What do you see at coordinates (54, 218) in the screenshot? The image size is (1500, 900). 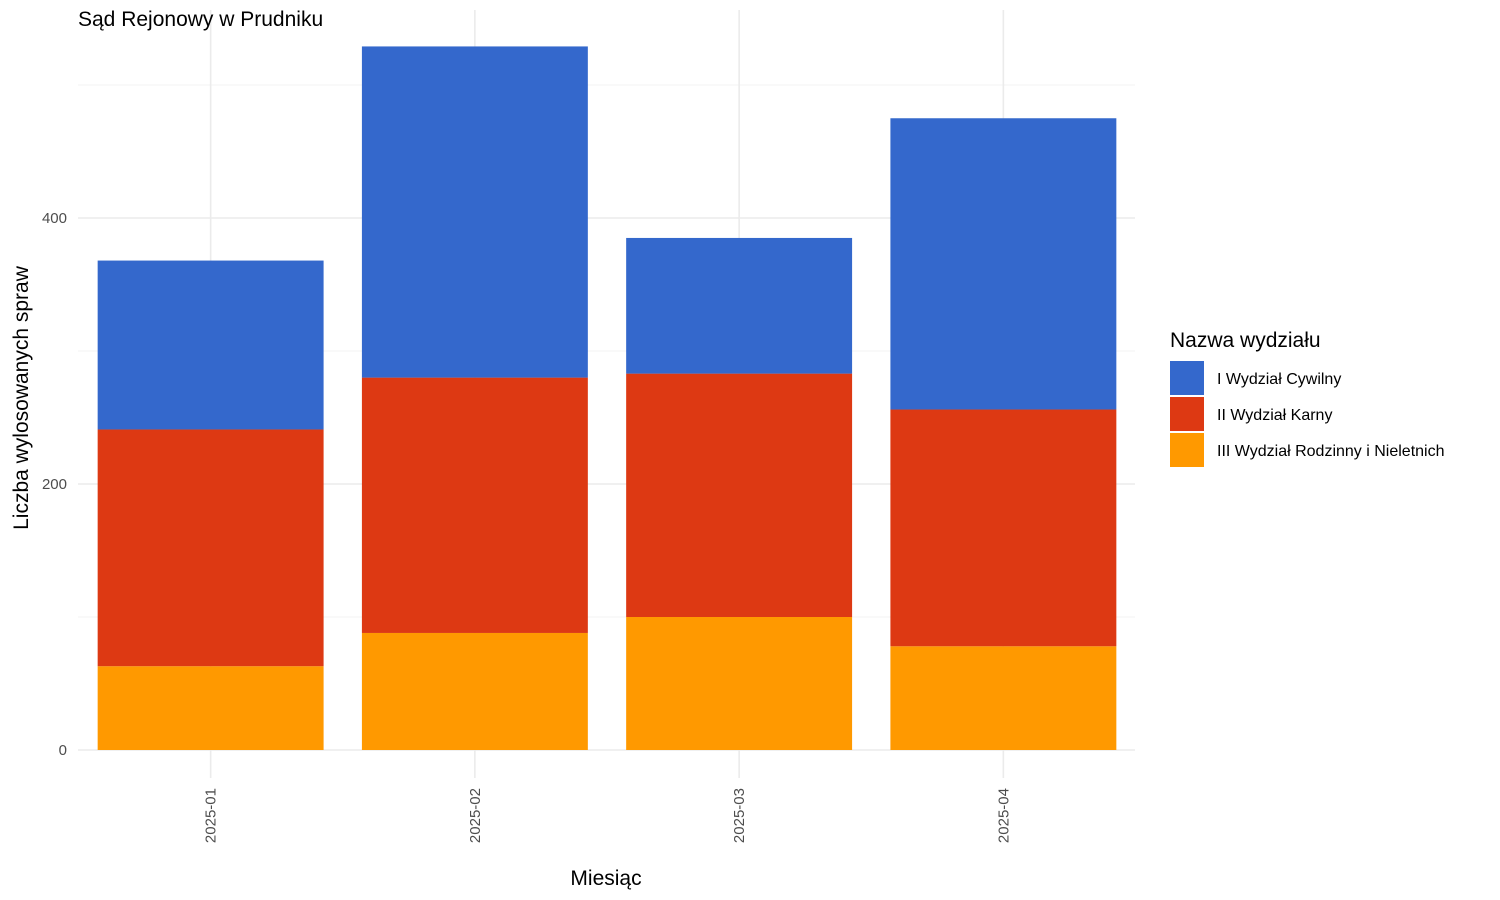 I see `y-tick-label: 400` at bounding box center [54, 218].